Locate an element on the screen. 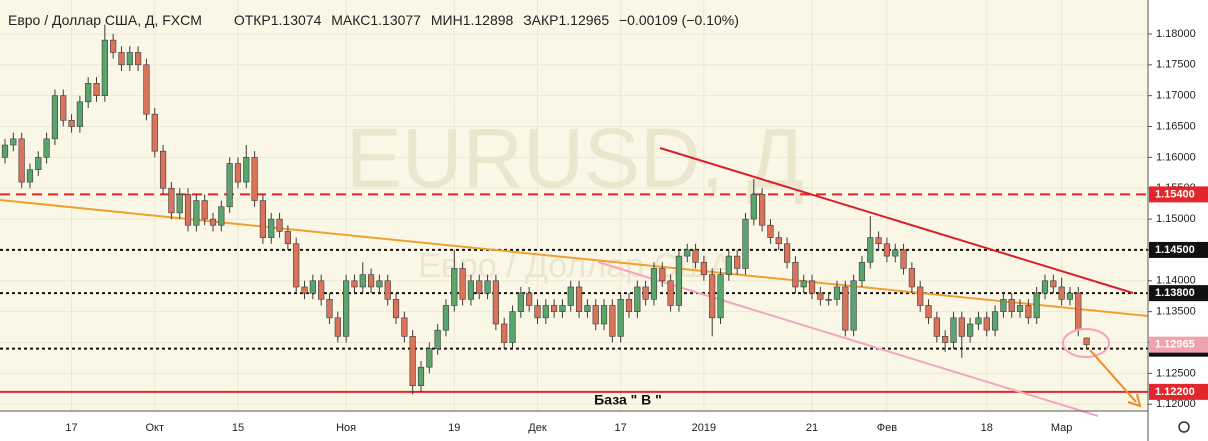  annotation: База " В " is located at coordinates (628, 400).